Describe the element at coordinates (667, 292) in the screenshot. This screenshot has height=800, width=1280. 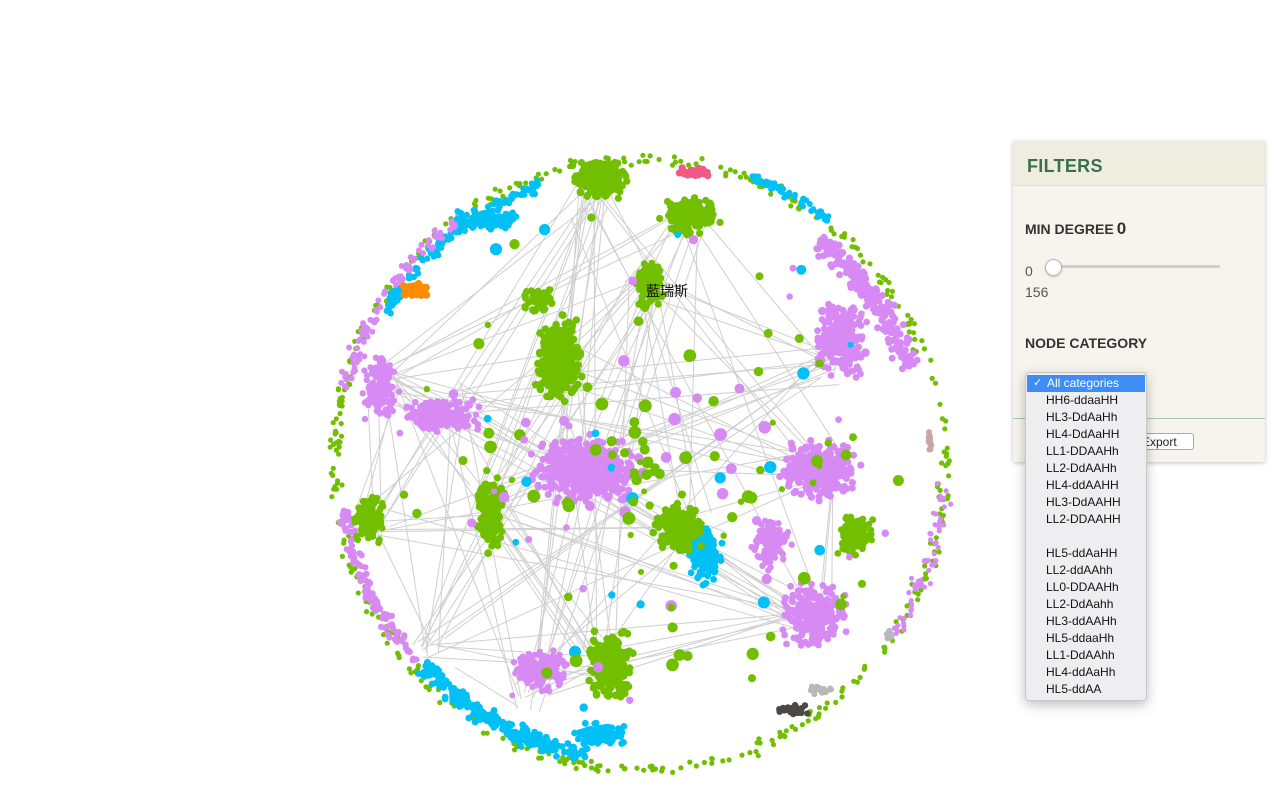
I see `node-label: 藍瑞斯` at that location.